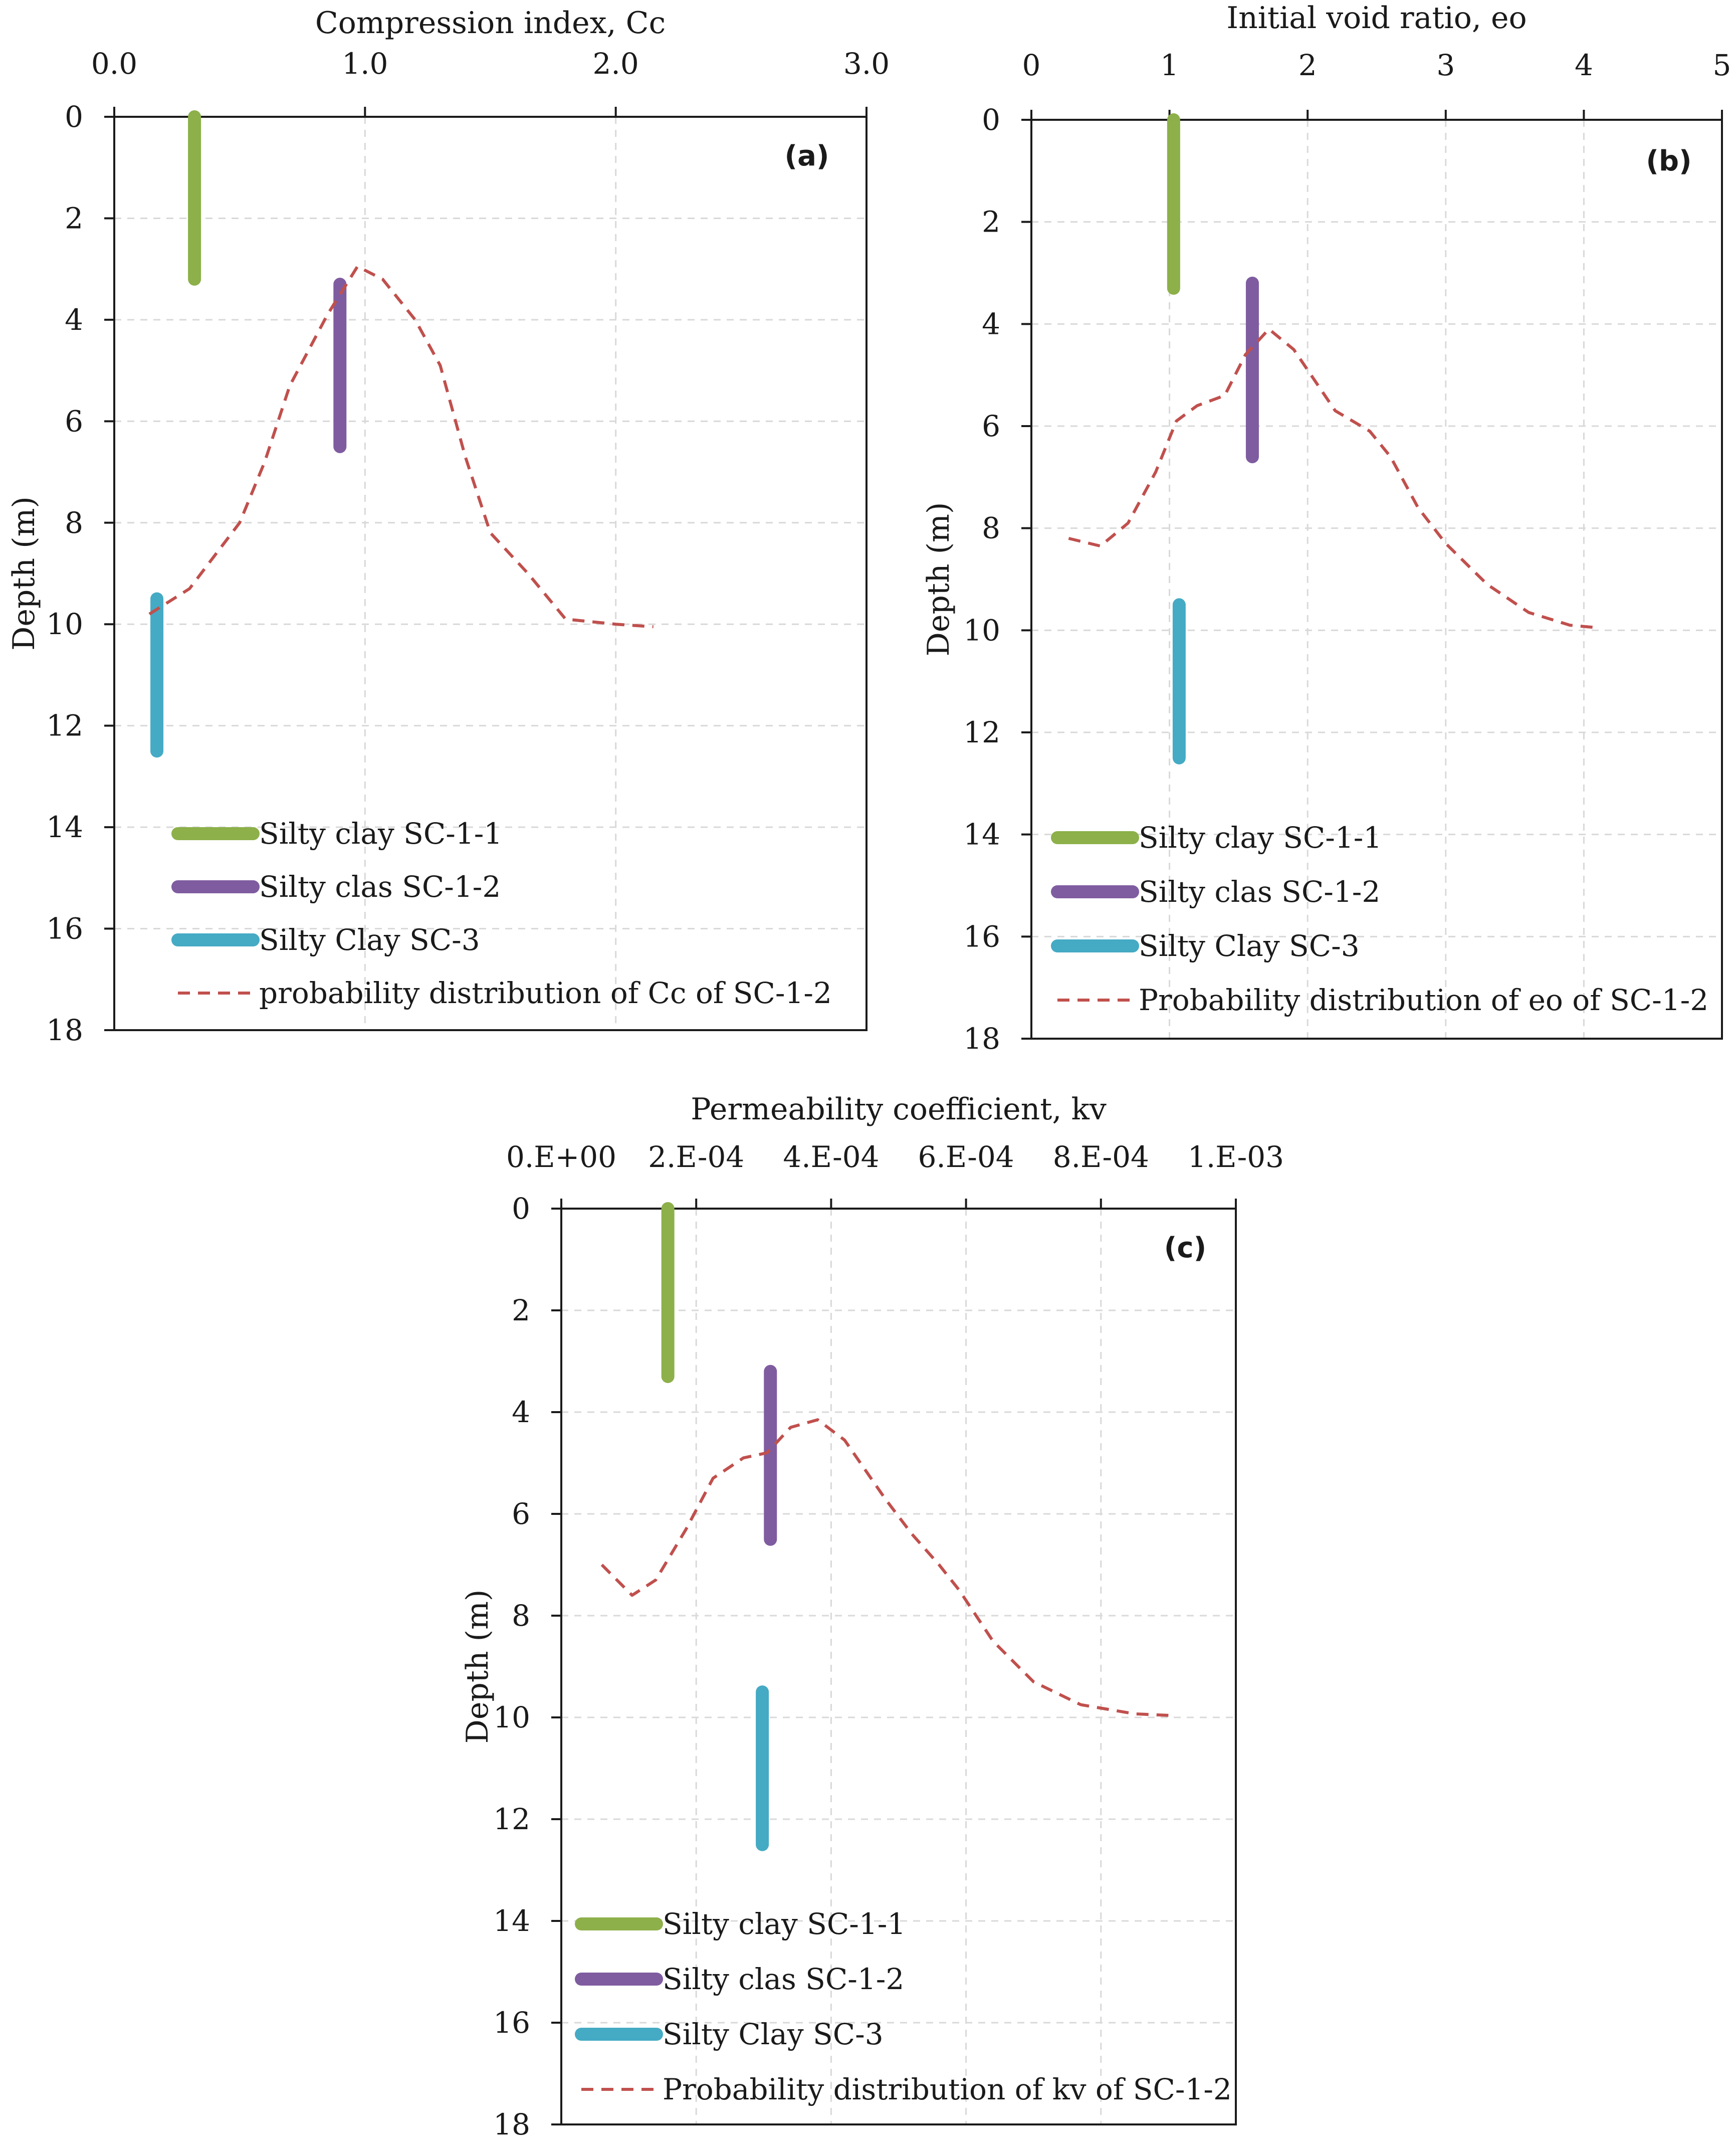  I want to click on y-tick-label-b-9: 18, so click(981, 1039).